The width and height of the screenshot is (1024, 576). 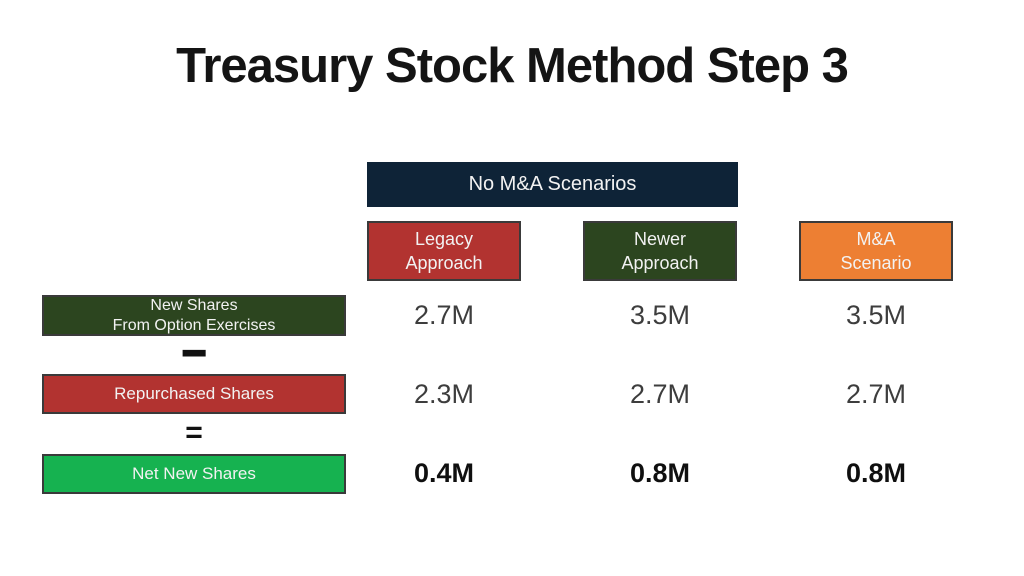 What do you see at coordinates (194, 352) in the screenshot?
I see `minus-operator: −` at bounding box center [194, 352].